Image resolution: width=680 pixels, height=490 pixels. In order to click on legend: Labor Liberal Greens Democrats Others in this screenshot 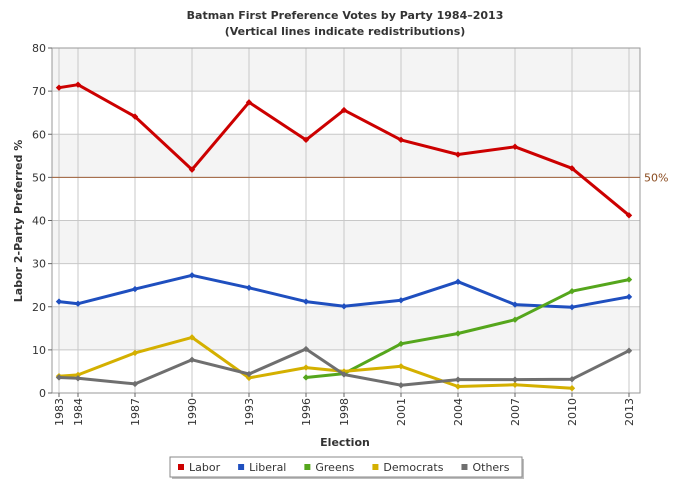, I will do `click(346, 467)`.